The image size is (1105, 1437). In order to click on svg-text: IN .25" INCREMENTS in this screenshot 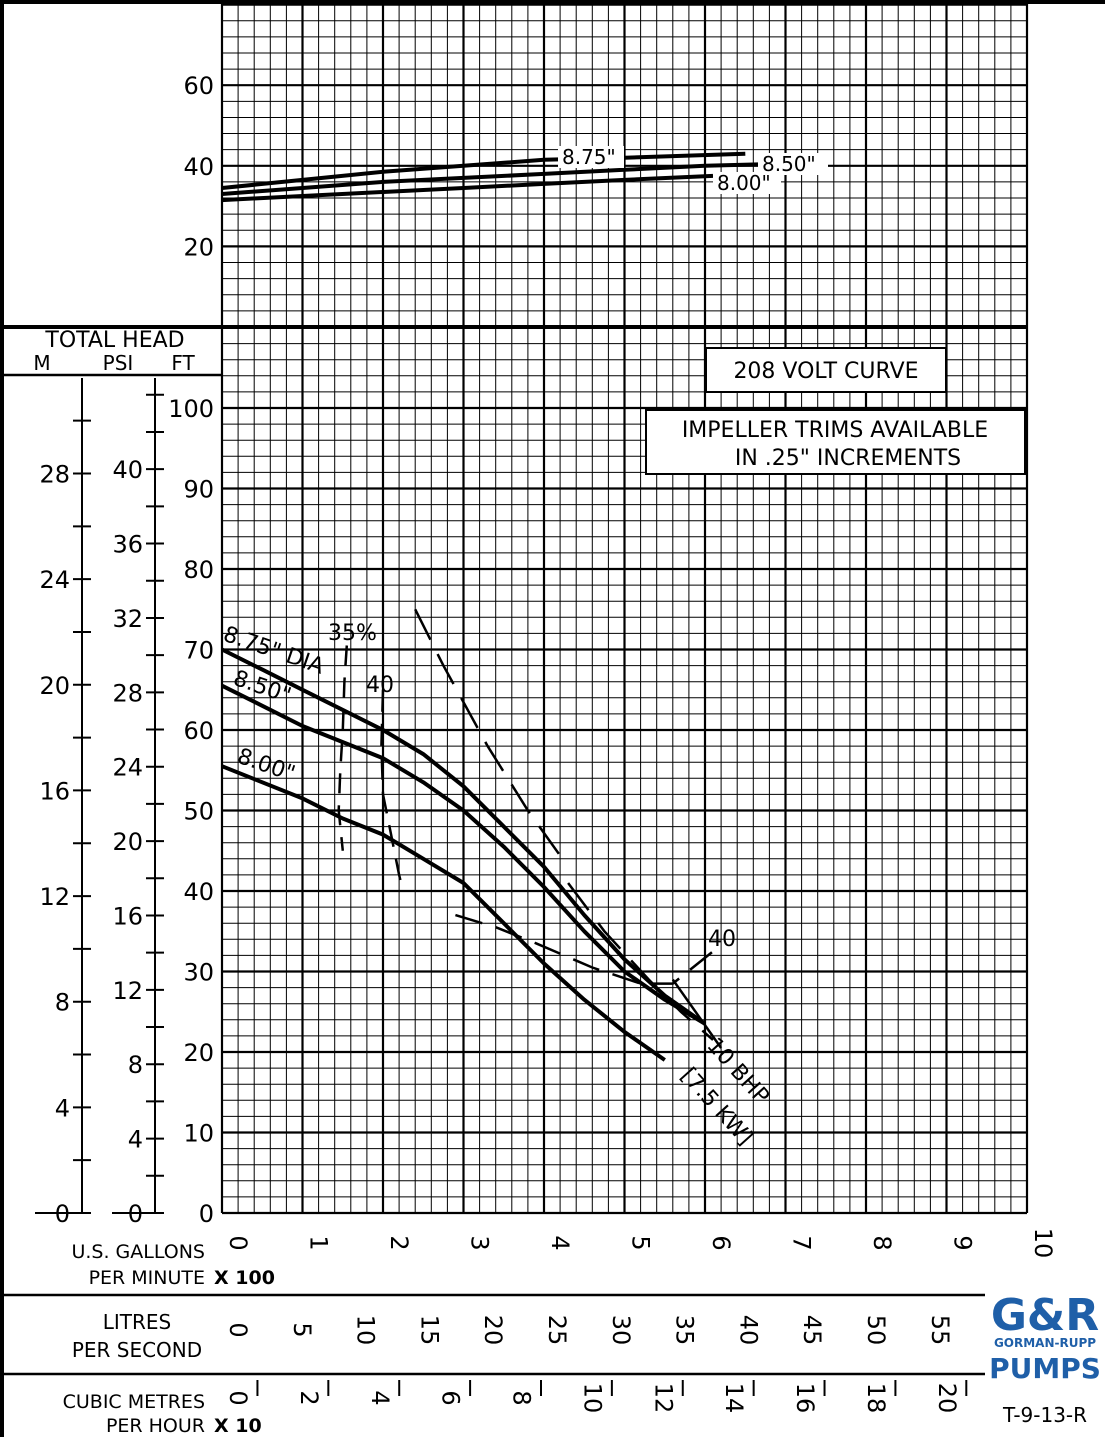, I will do `click(848, 458)`.